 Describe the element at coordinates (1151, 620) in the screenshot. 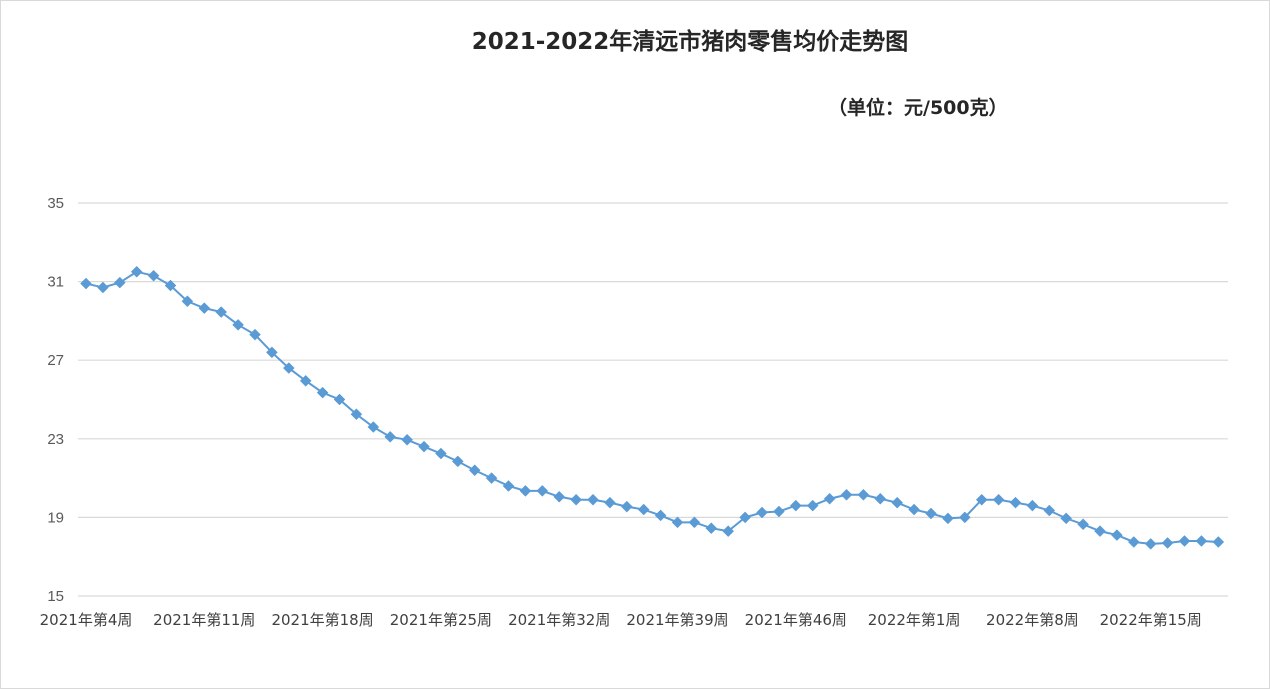

I see `x-tick-label: 2022年第15周` at that location.